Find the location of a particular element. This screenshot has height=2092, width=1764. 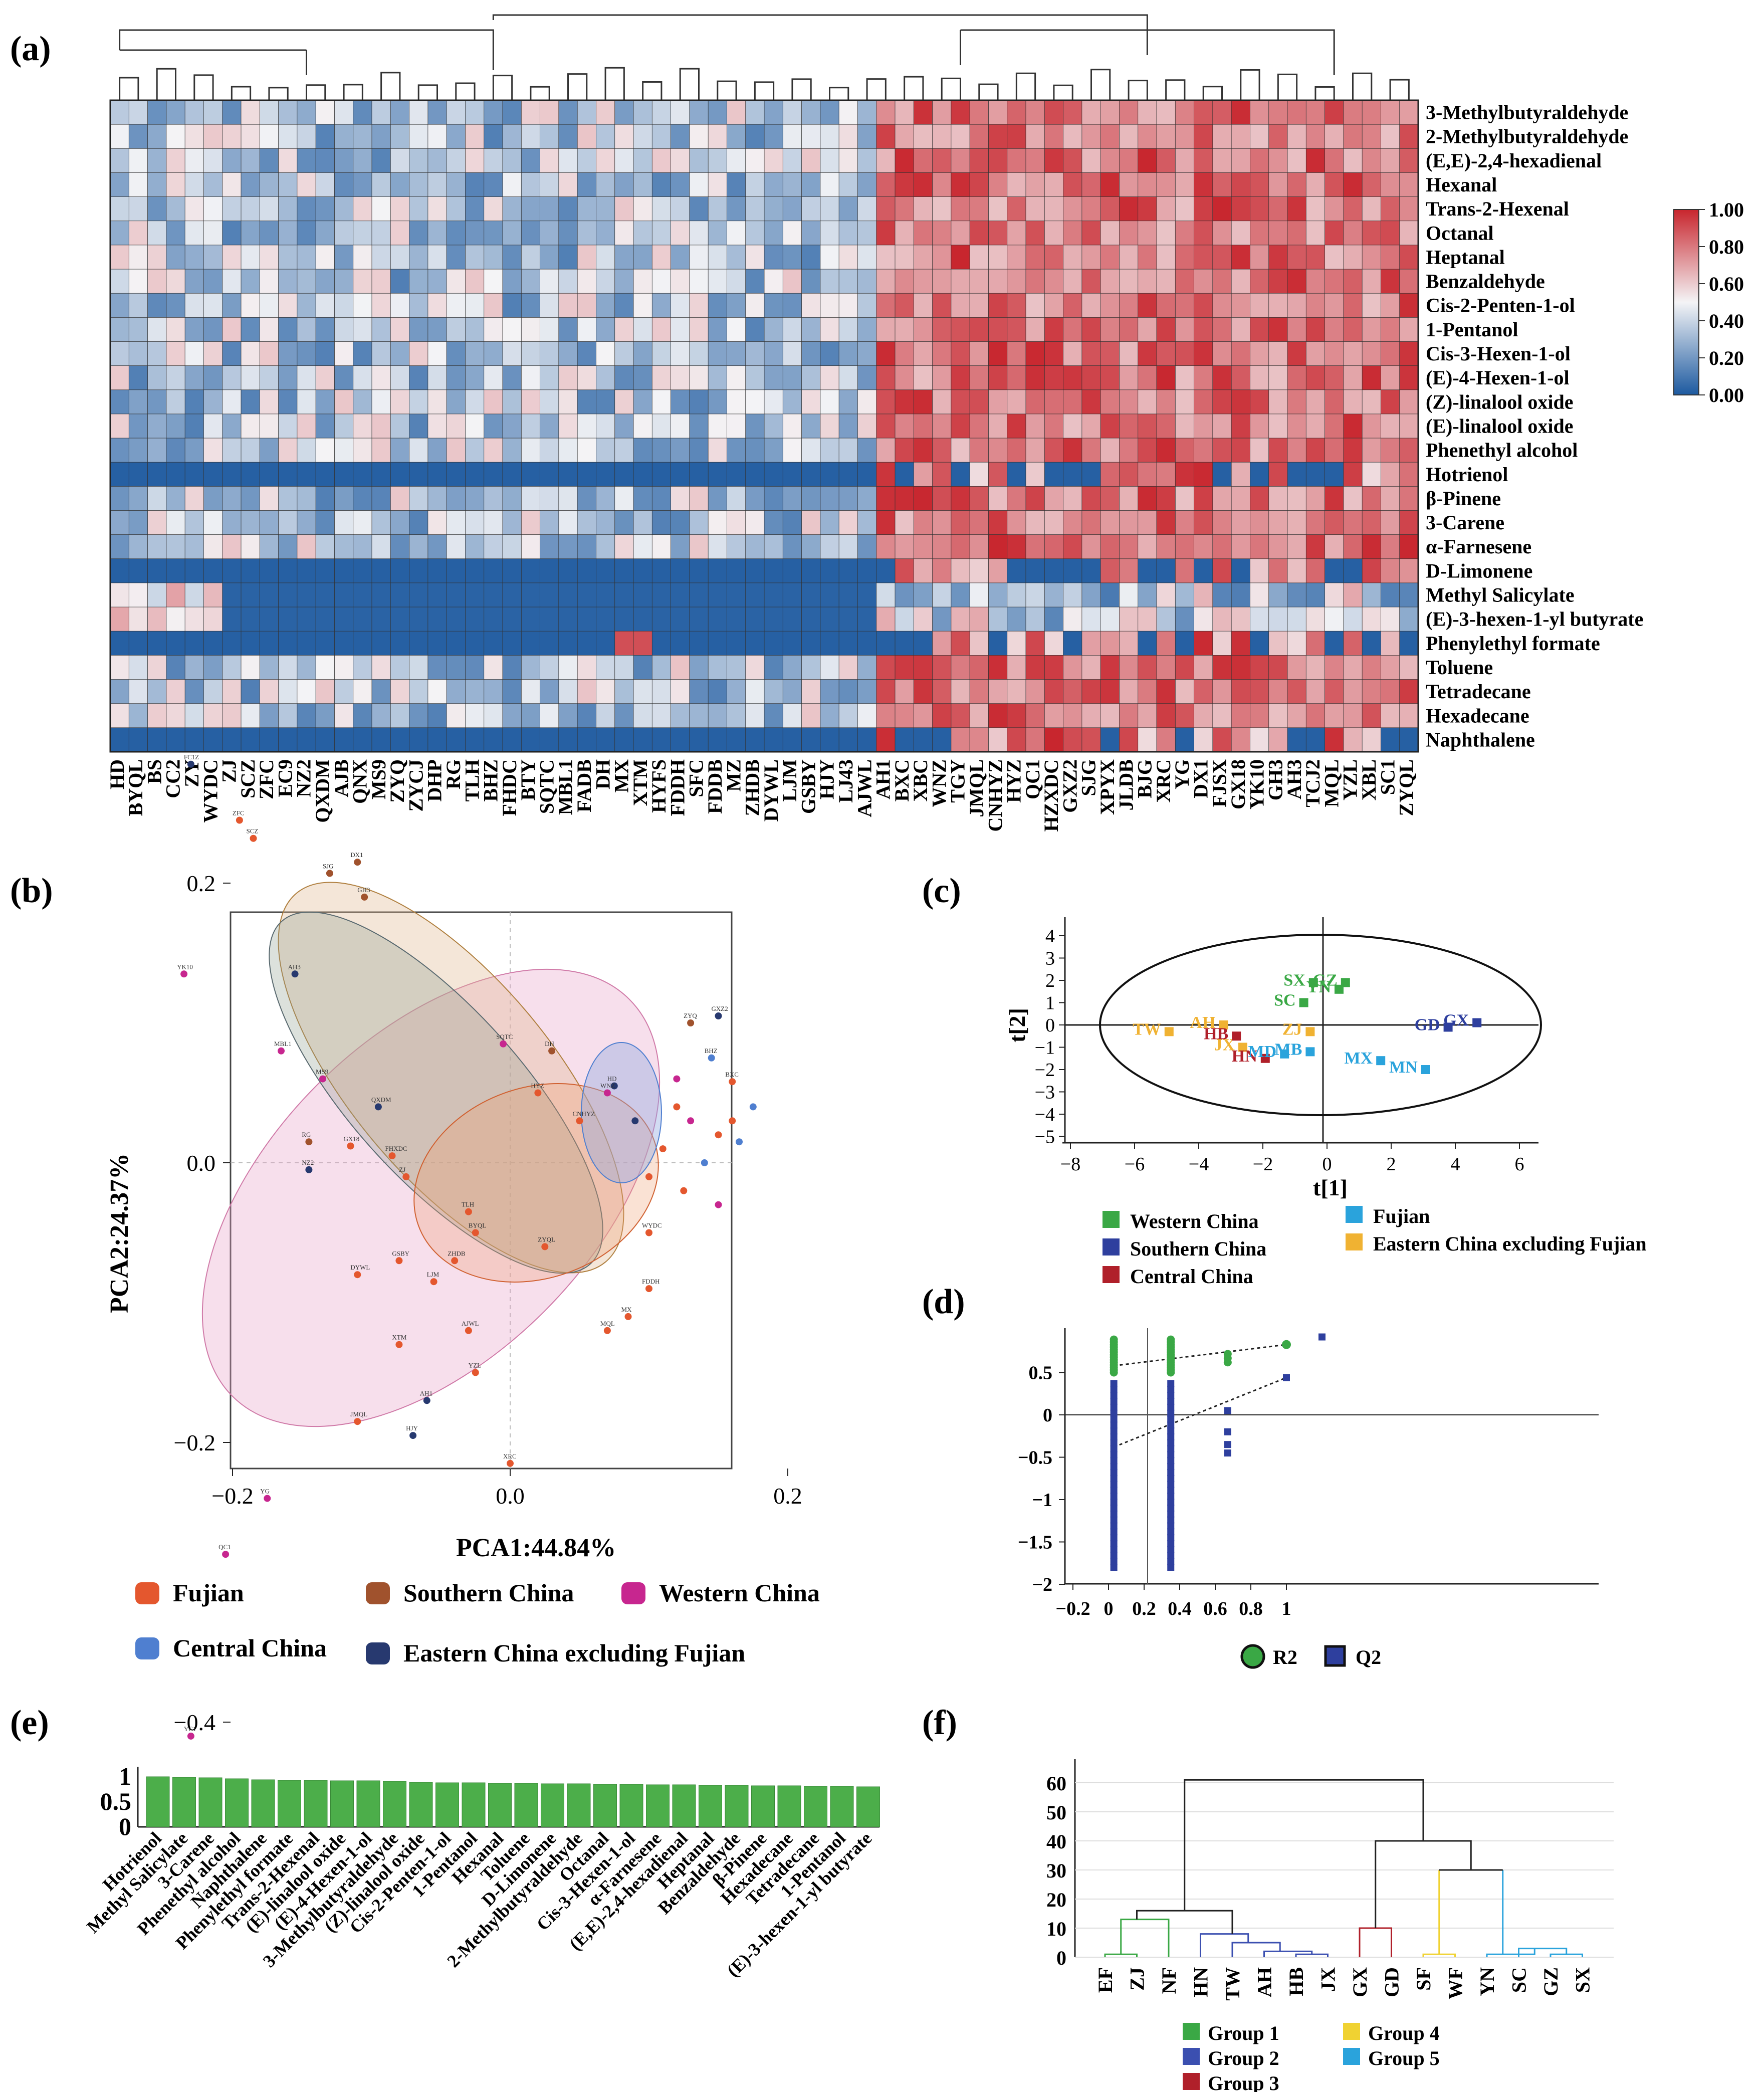

opls-point-label: MD is located at coordinates (1262, 1052).